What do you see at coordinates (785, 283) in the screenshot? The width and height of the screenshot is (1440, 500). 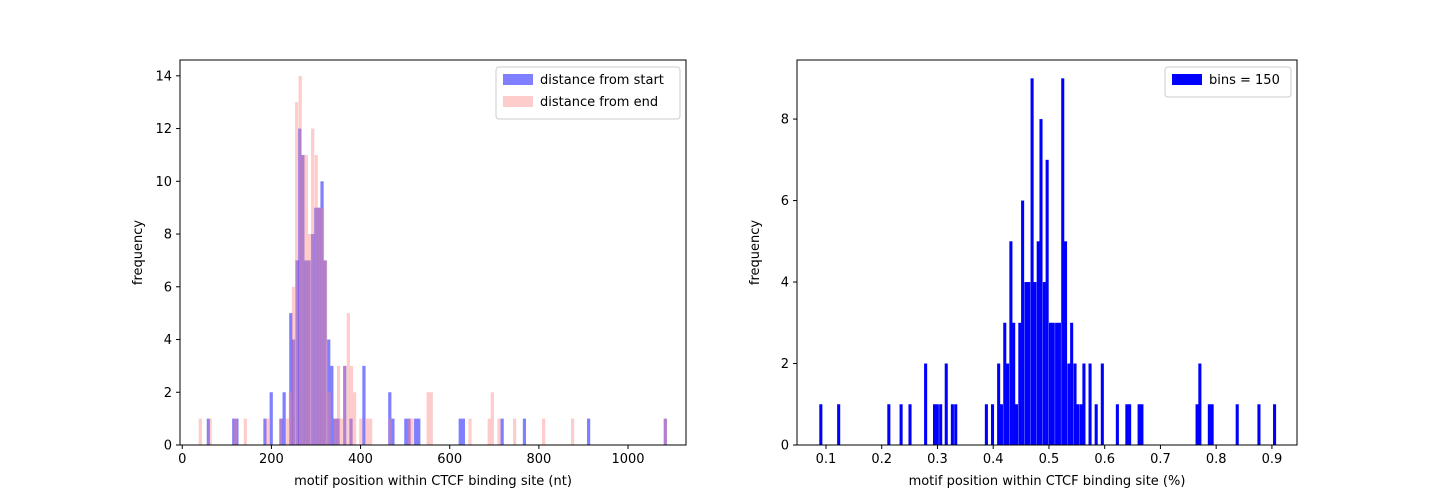 I see `y-tick-label: 4` at bounding box center [785, 283].